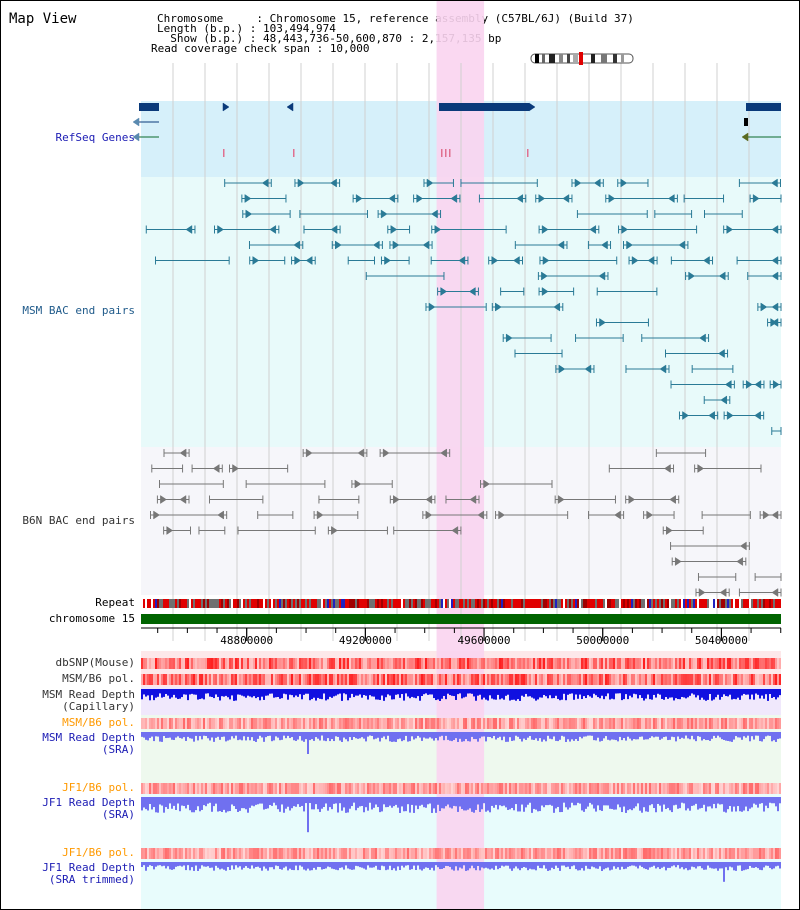 The width and height of the screenshot is (800, 910). What do you see at coordinates (95, 137) in the screenshot?
I see `track-label-refseq-genes: RefSeq Genes` at bounding box center [95, 137].